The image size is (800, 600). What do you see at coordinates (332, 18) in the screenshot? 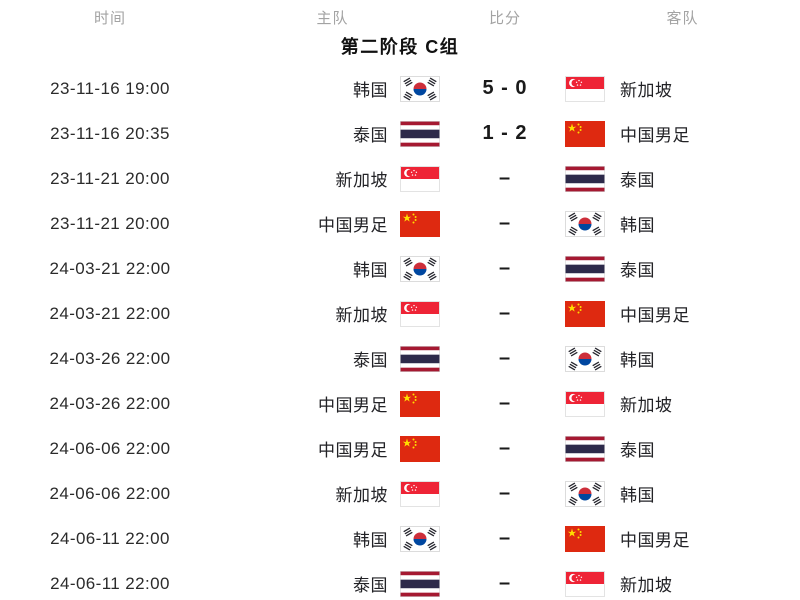
I see `column-header-home: 主队` at bounding box center [332, 18].